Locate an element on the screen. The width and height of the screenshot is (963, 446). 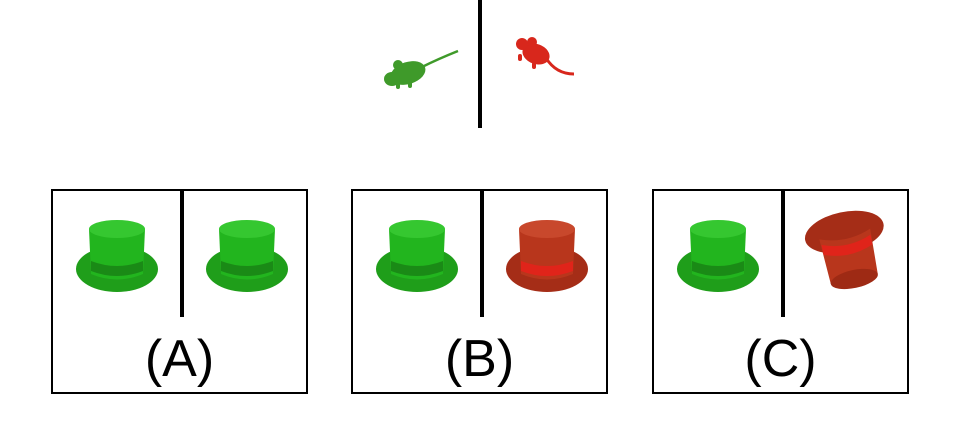
option-b: (B) is located at coordinates (479, 291).